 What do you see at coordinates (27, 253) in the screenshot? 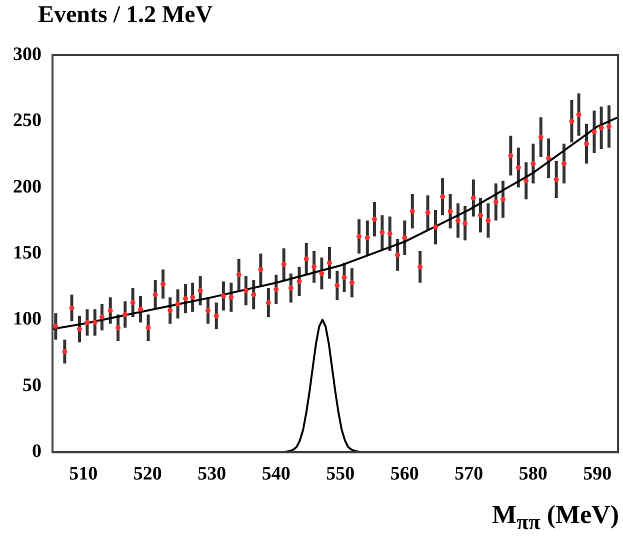
I see `y-tick-label: 150` at bounding box center [27, 253].